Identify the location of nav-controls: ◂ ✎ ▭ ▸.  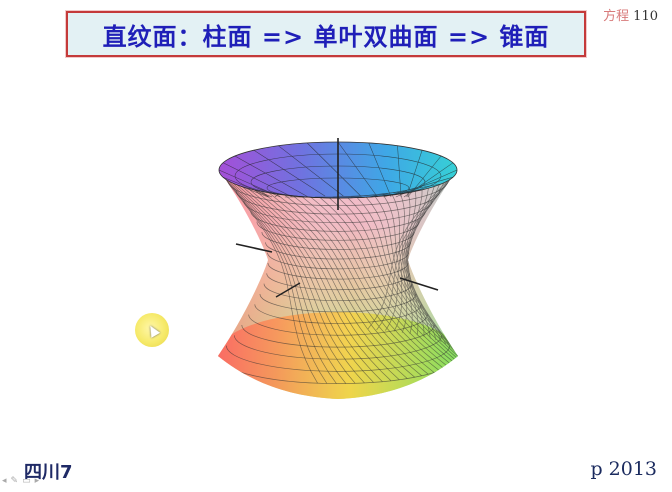
(20, 481).